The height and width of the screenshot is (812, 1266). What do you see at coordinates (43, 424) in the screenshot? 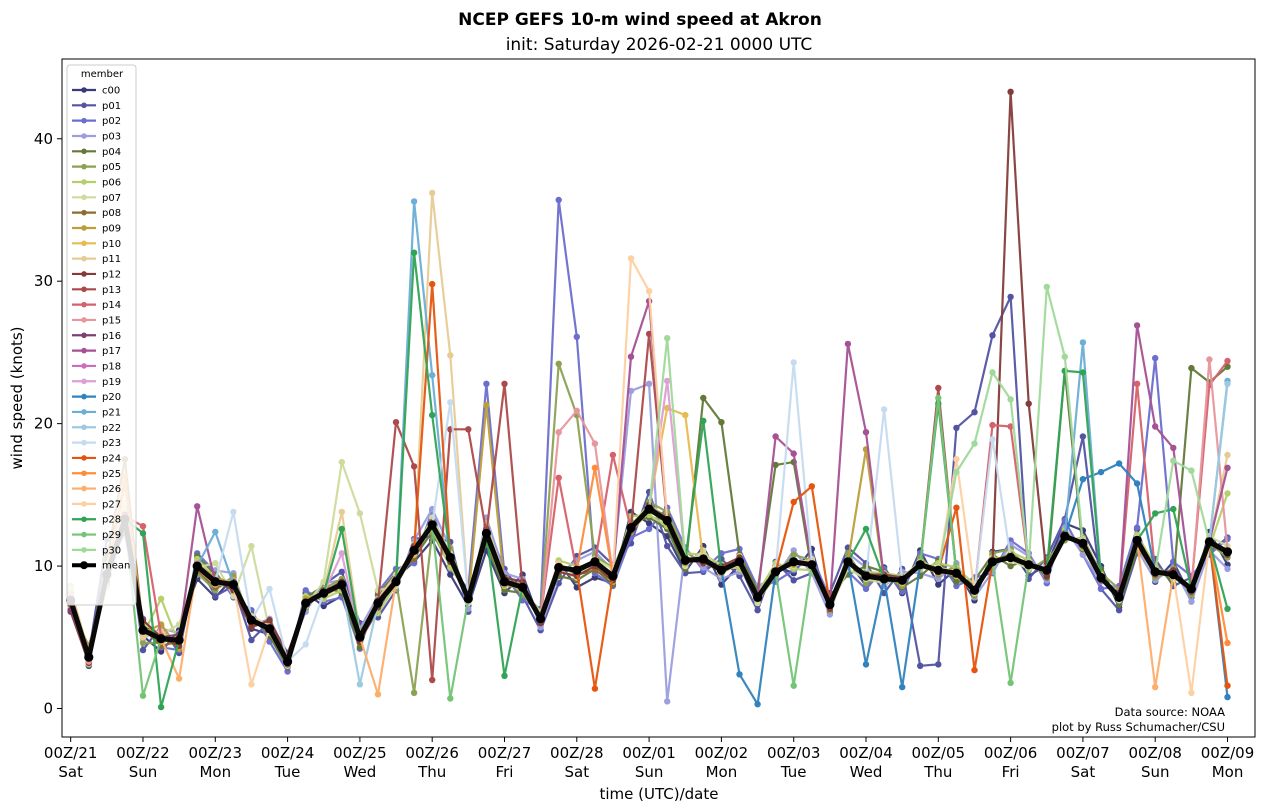
I see `y-tick-label: 20` at bounding box center [43, 424].